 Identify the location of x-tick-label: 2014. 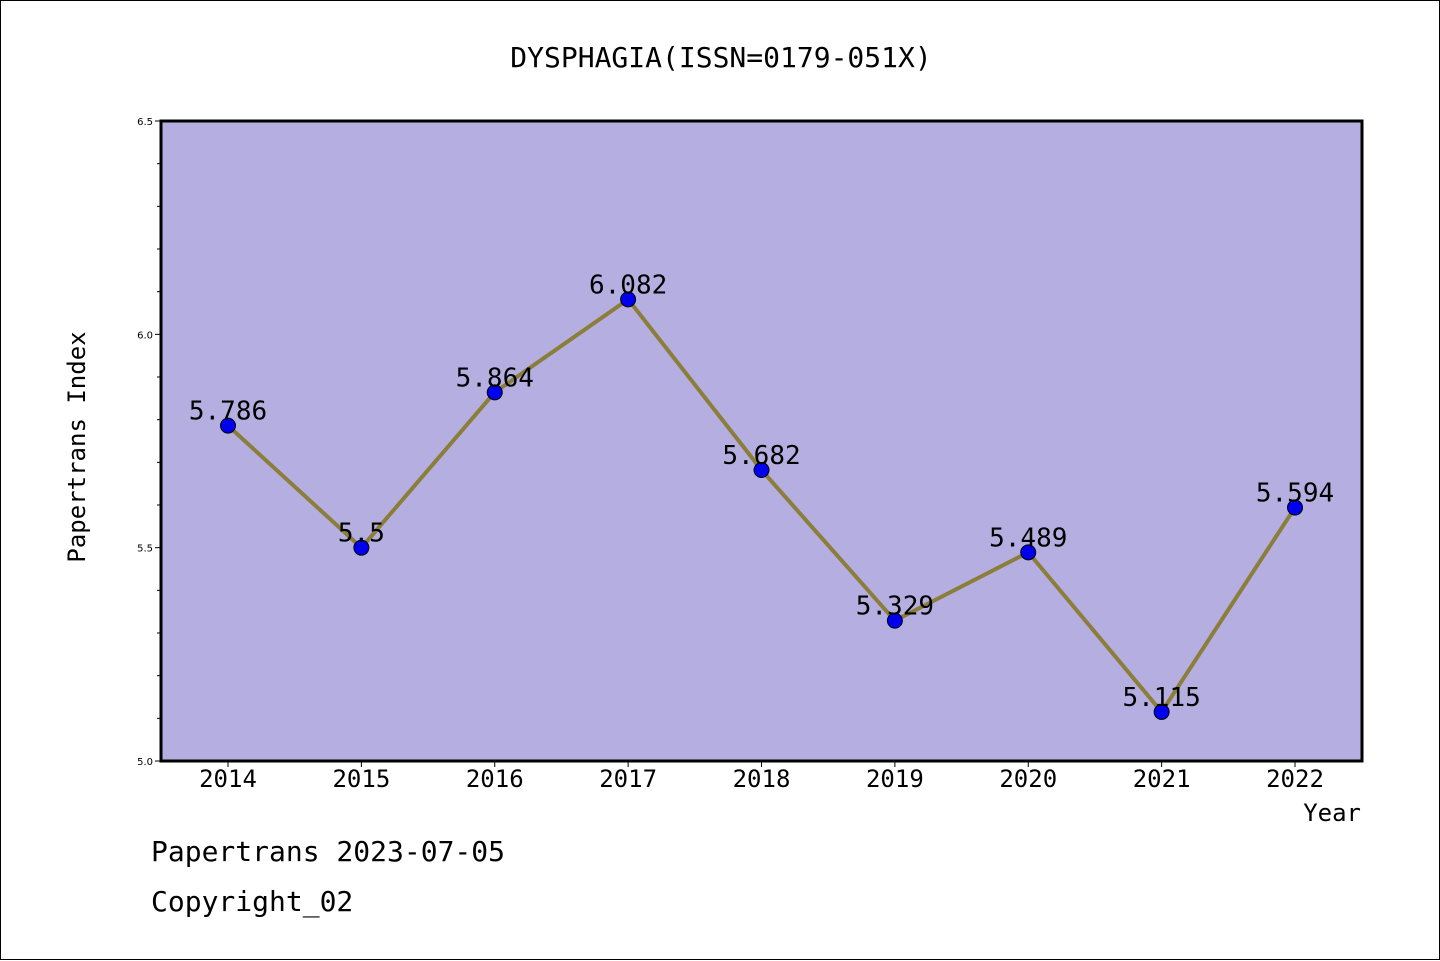
(228, 779).